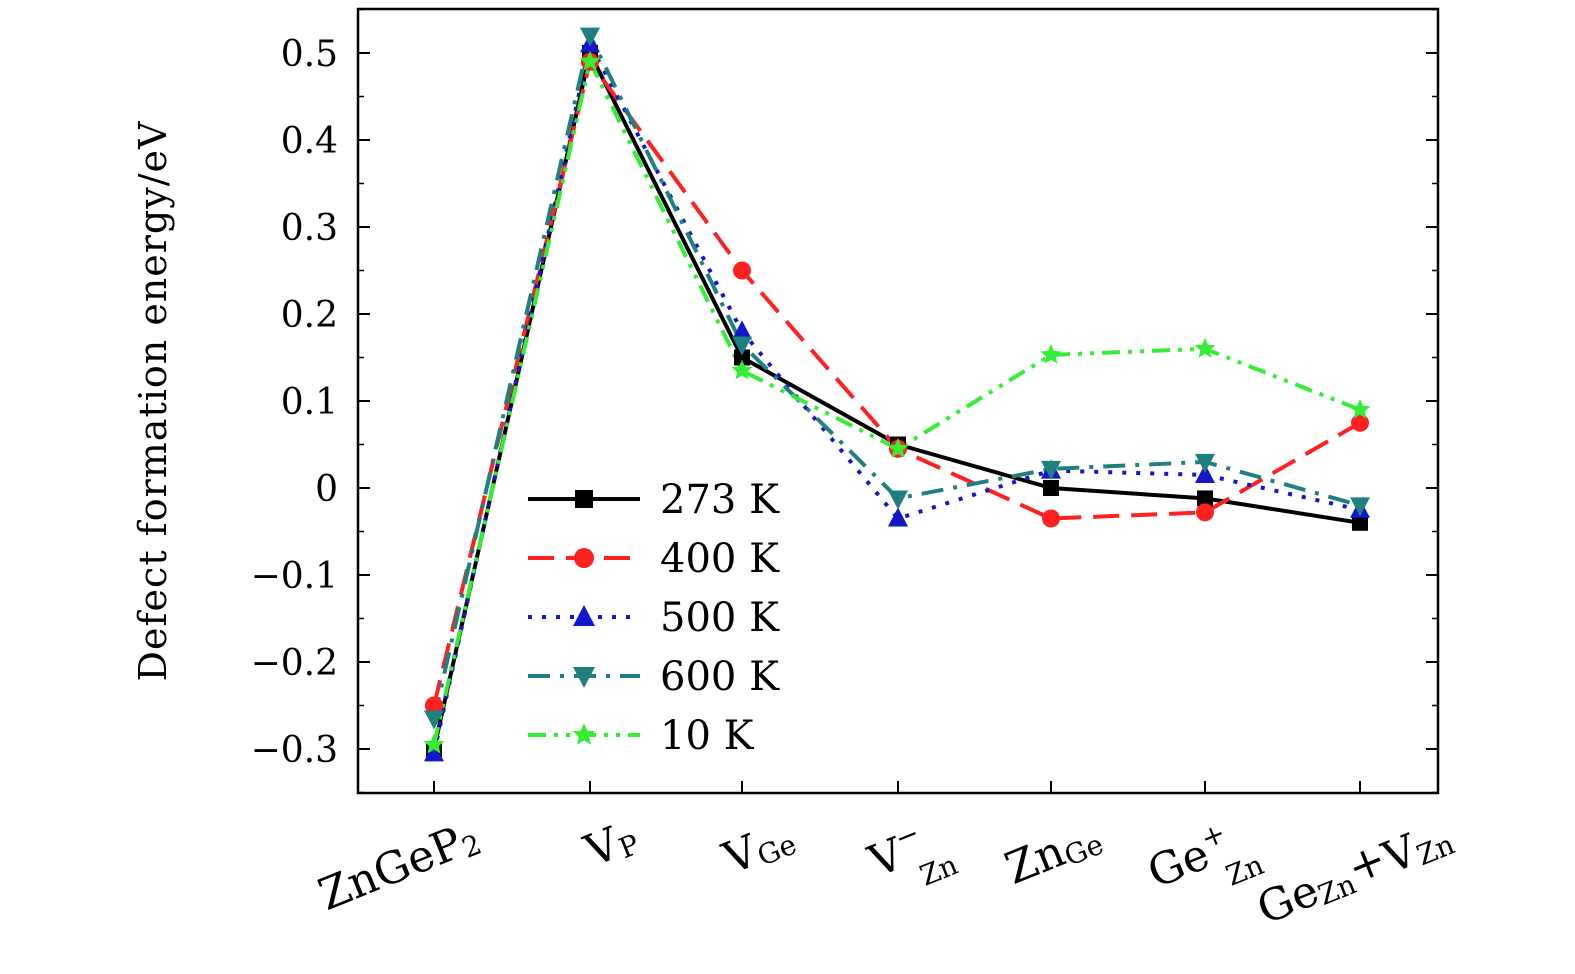  I want to click on legend: 273 K 400 K 500 K 600 K 10 K, so click(654, 618).